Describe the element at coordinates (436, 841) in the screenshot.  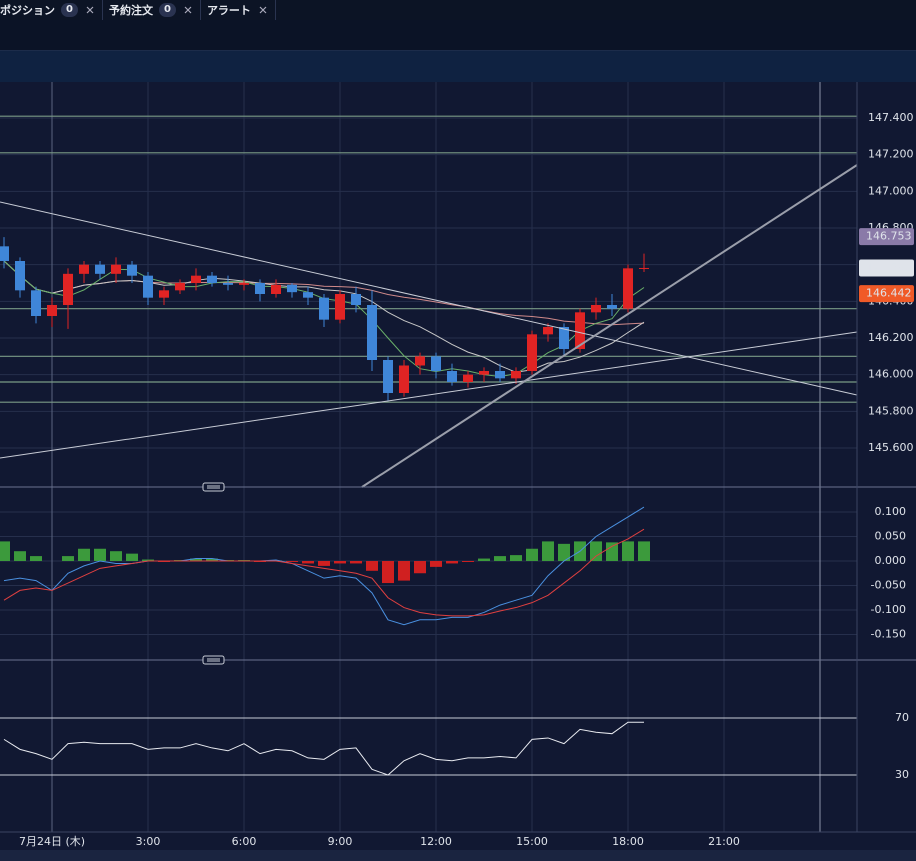
I see `x-tick-label: 12:00` at that location.